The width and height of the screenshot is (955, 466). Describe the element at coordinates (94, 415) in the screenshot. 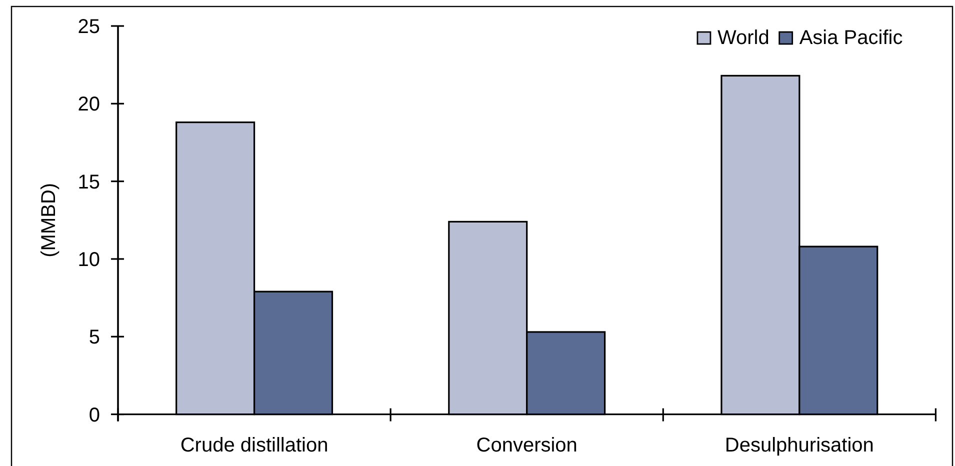

I see `y-tick-label: 0` at that location.